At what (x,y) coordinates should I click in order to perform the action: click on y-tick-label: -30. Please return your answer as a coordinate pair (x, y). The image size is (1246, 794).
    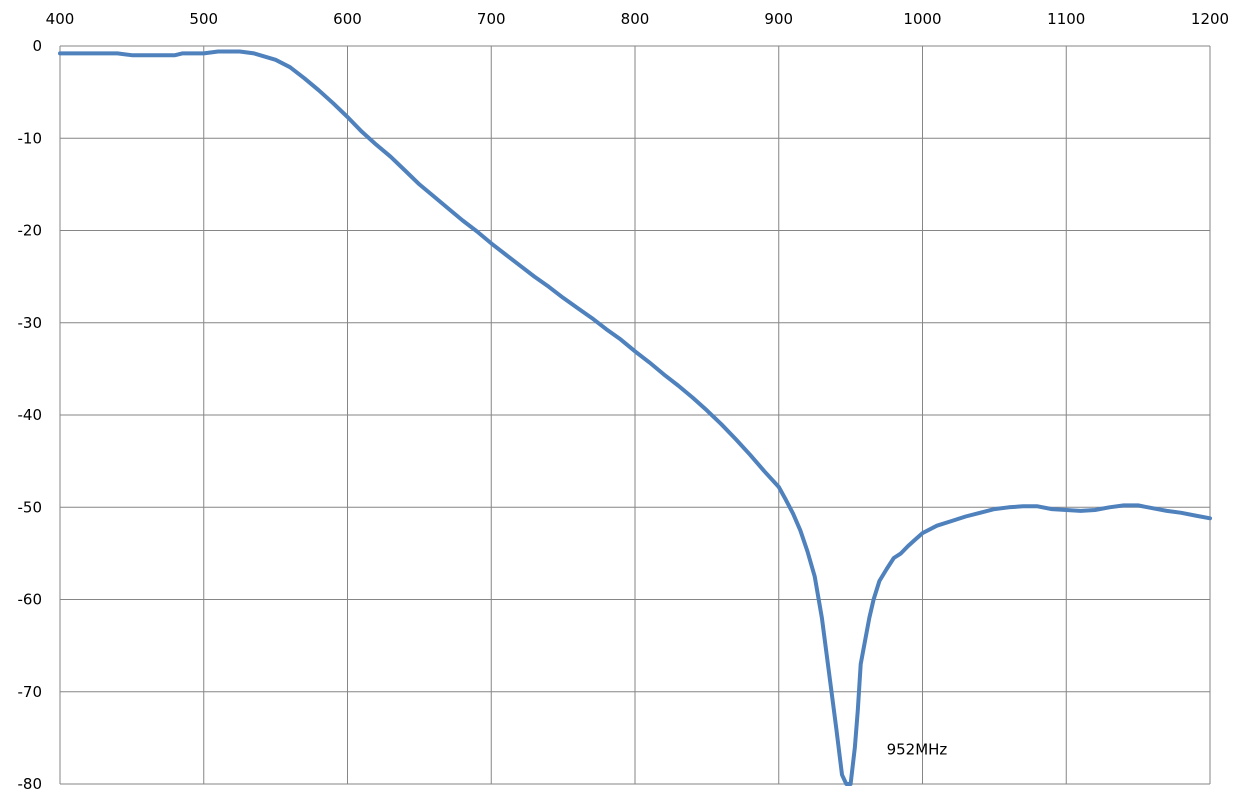
    Looking at the image, I should click on (30, 323).